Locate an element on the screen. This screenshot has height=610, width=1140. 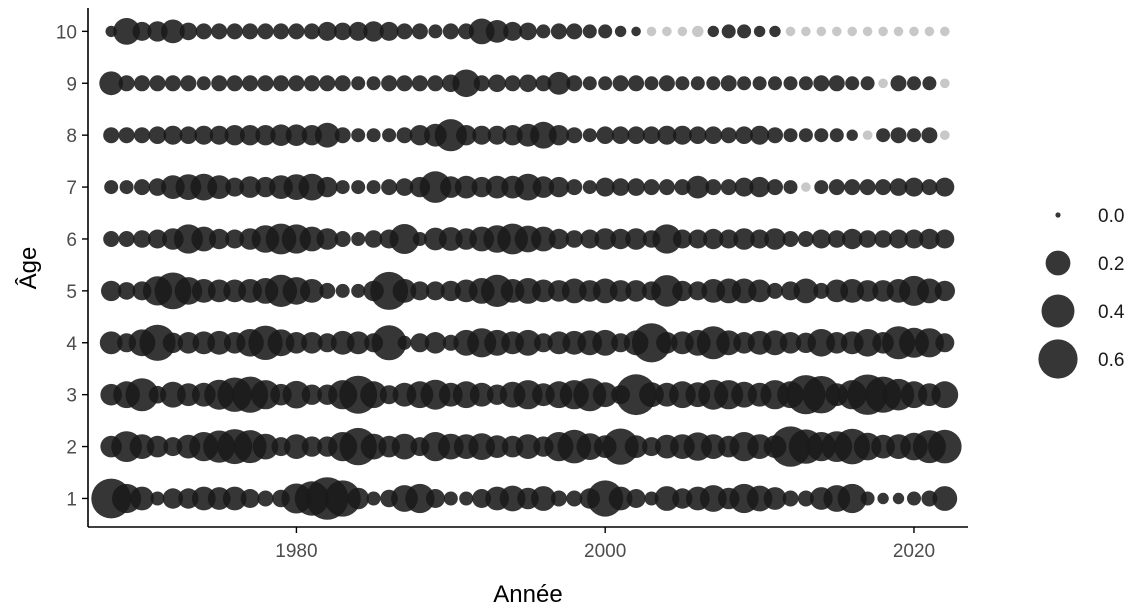
legend-label: 0.2 is located at coordinates (1111, 264).